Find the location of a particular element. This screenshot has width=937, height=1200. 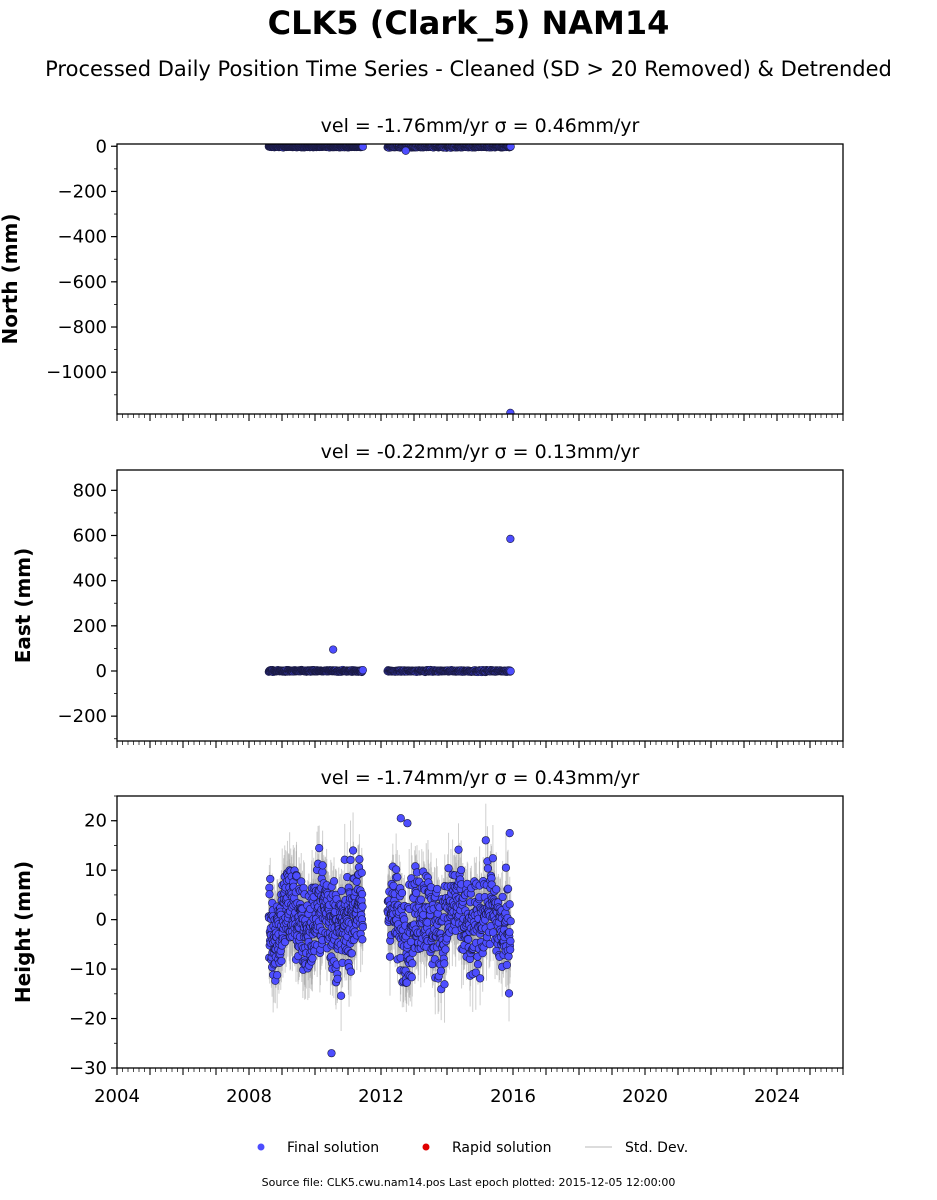

y-tick-label: 800 is located at coordinates (90, 490).